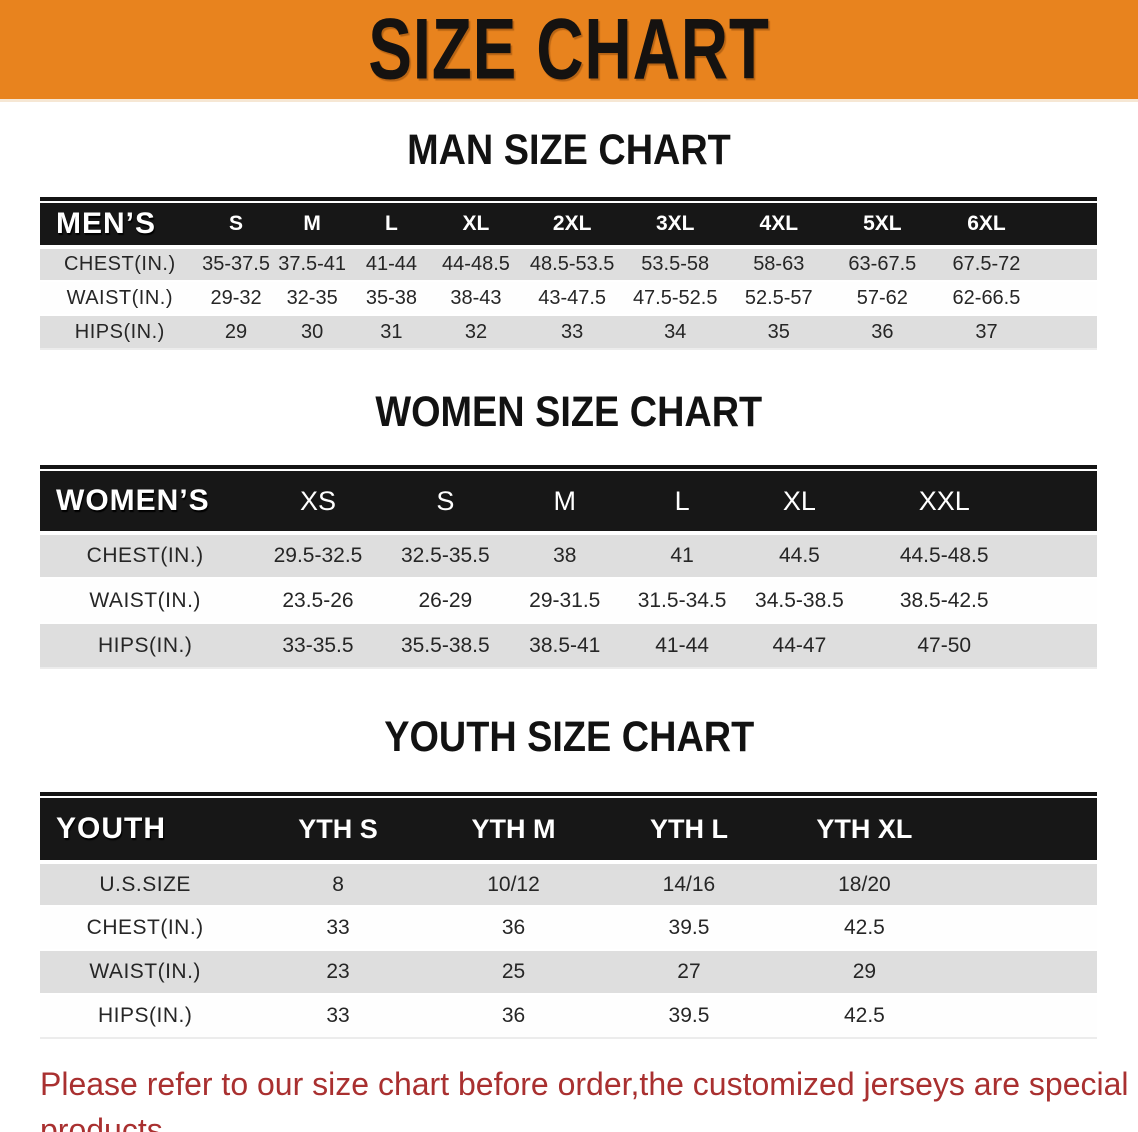 The image size is (1138, 1132). I want to click on youth-size-col-xl: YTH XL, so click(864, 831).